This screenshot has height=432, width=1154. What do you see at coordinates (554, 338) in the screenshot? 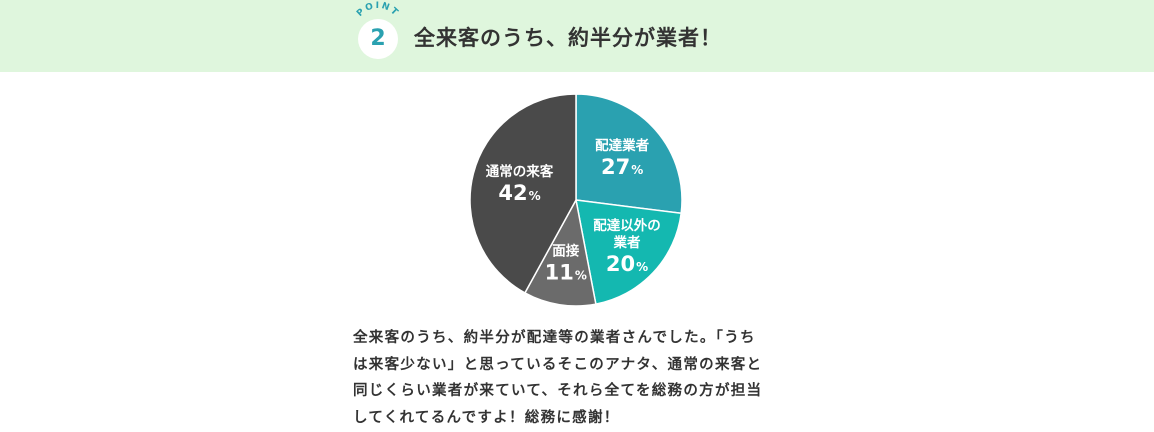
I see `description-line: 全来客のうち、約半分が配達等の業者さんでした。「うち` at bounding box center [554, 338].